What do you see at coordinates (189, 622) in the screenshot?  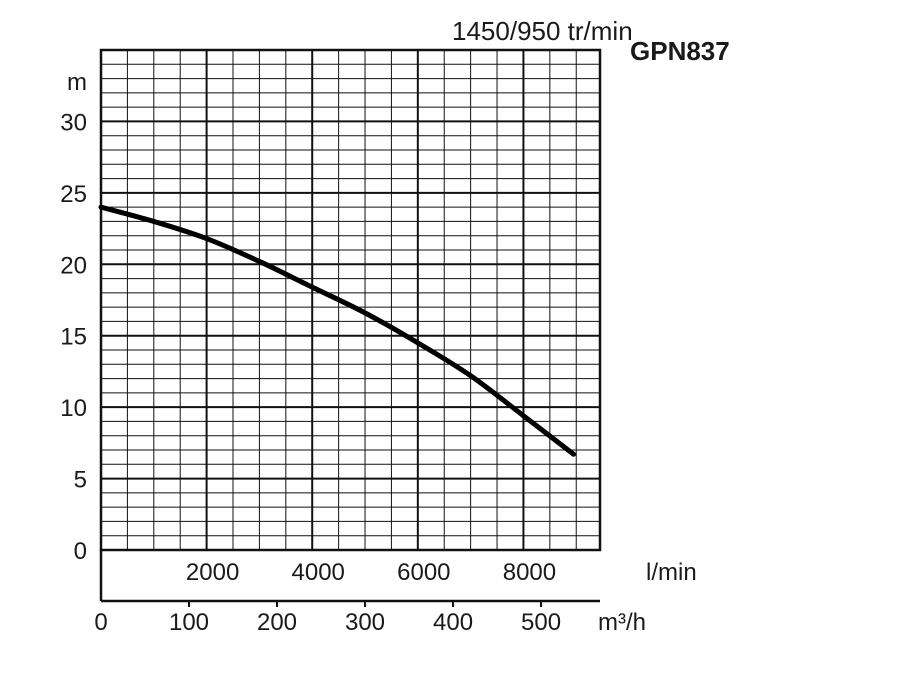 I see `x-secondary-tick-label: 100` at bounding box center [189, 622].